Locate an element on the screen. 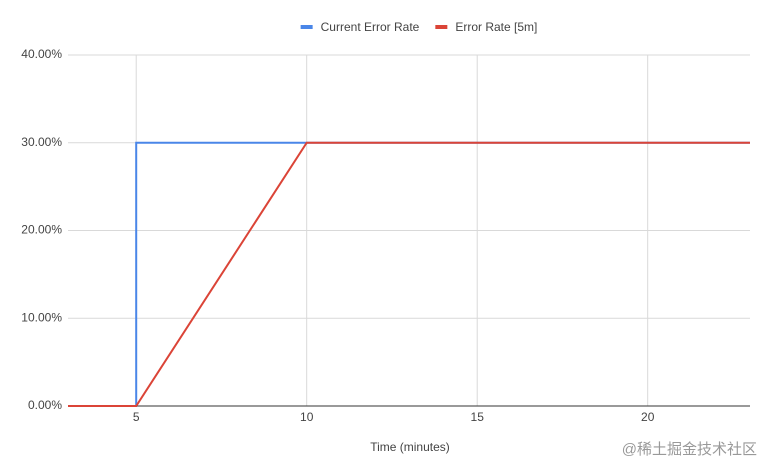 This screenshot has height=473, width=771. y-tick-label: 0.00% is located at coordinates (45, 405).